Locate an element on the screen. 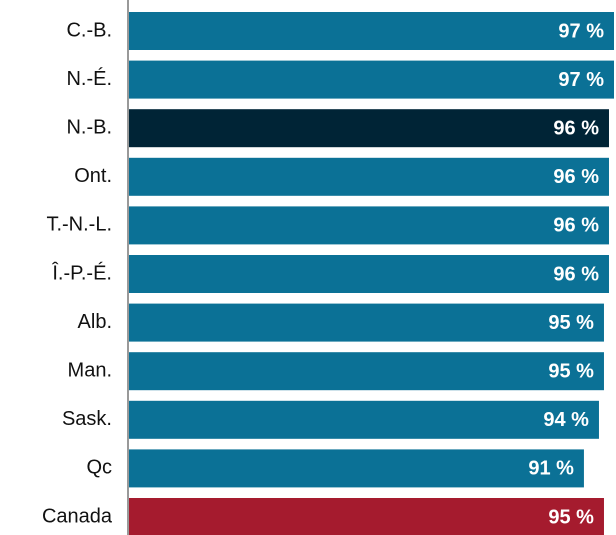 This screenshot has height=535, width=616. category-label: N.-É. is located at coordinates (89, 78).